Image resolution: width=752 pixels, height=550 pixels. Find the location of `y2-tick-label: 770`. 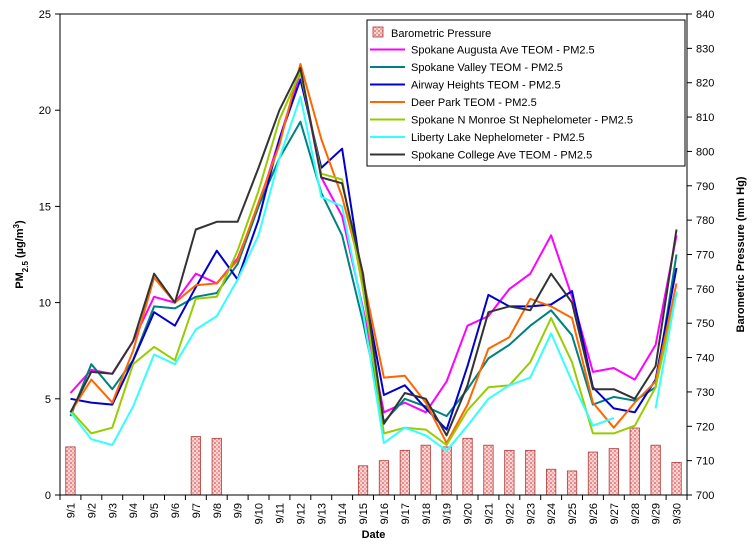

y2-tick-label: 770 is located at coordinates (705, 256).